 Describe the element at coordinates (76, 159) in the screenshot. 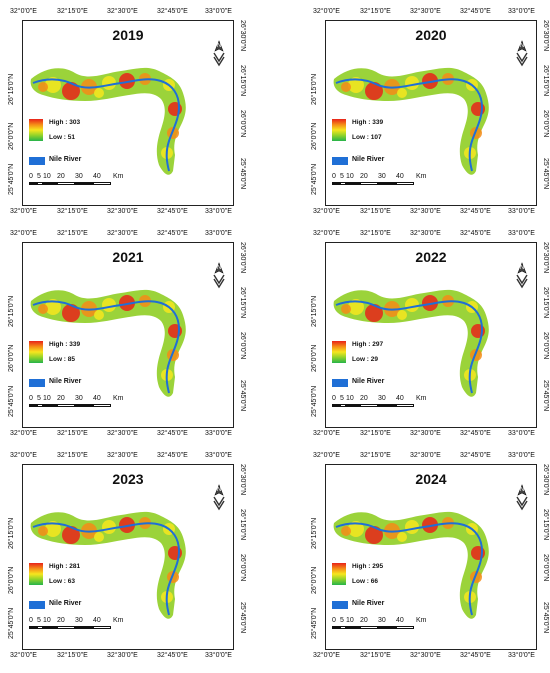

I see `legend: High : 303 Low : 51 Nile River 0 5 10 20 30 40 Km` at that location.